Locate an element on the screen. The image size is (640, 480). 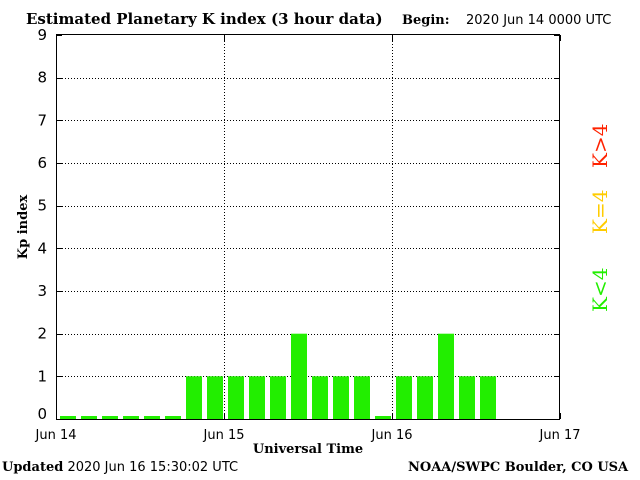
bar-series is located at coordinates (278, 376).